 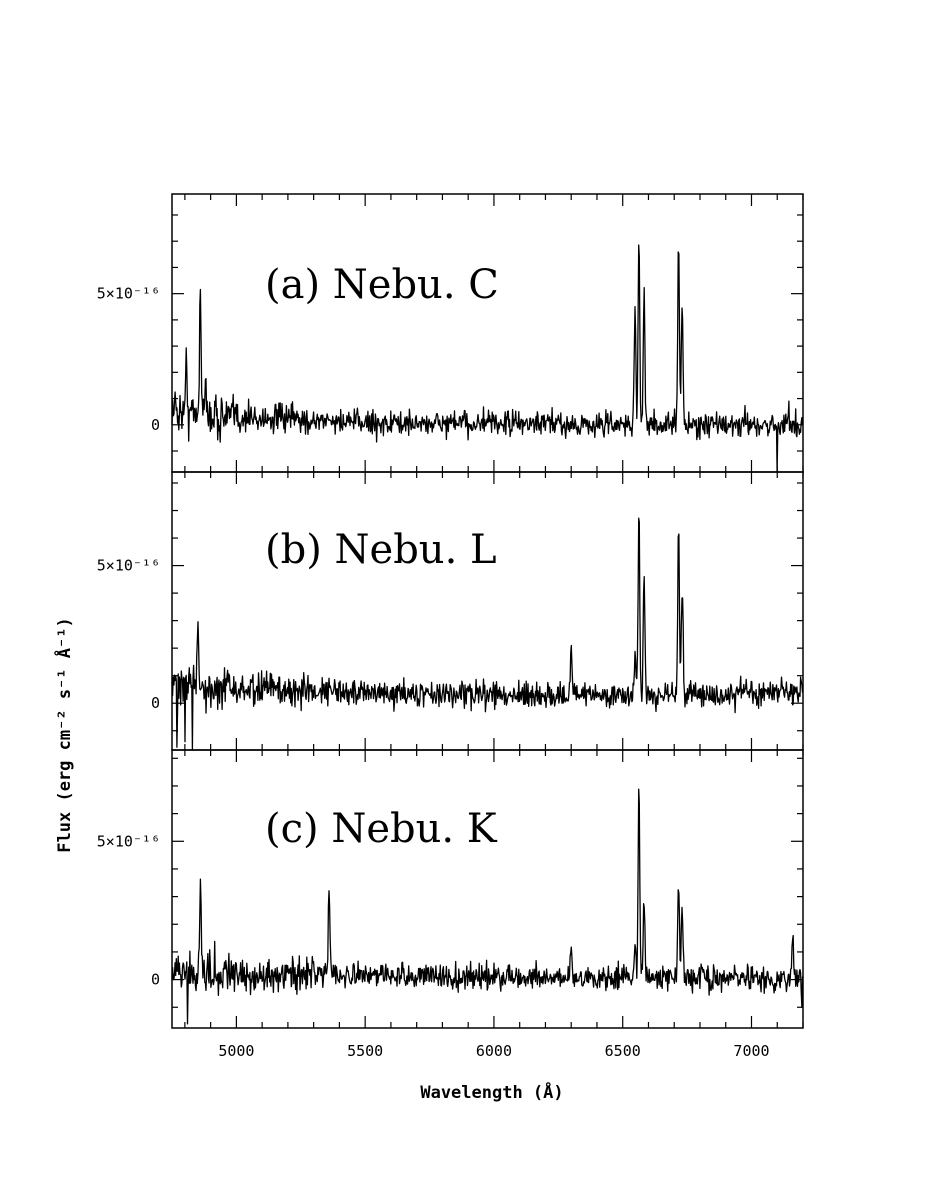 I want to click on y-axis-title: Flux (erg cm⁻² s⁻¹ Å⁻¹), so click(x=63, y=734).